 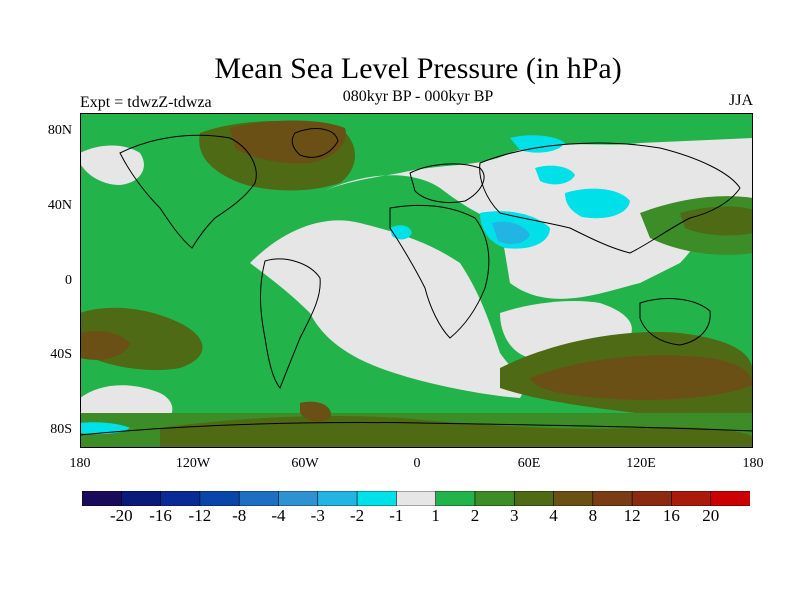 I want to click on season-label: JJA, so click(x=740, y=100).